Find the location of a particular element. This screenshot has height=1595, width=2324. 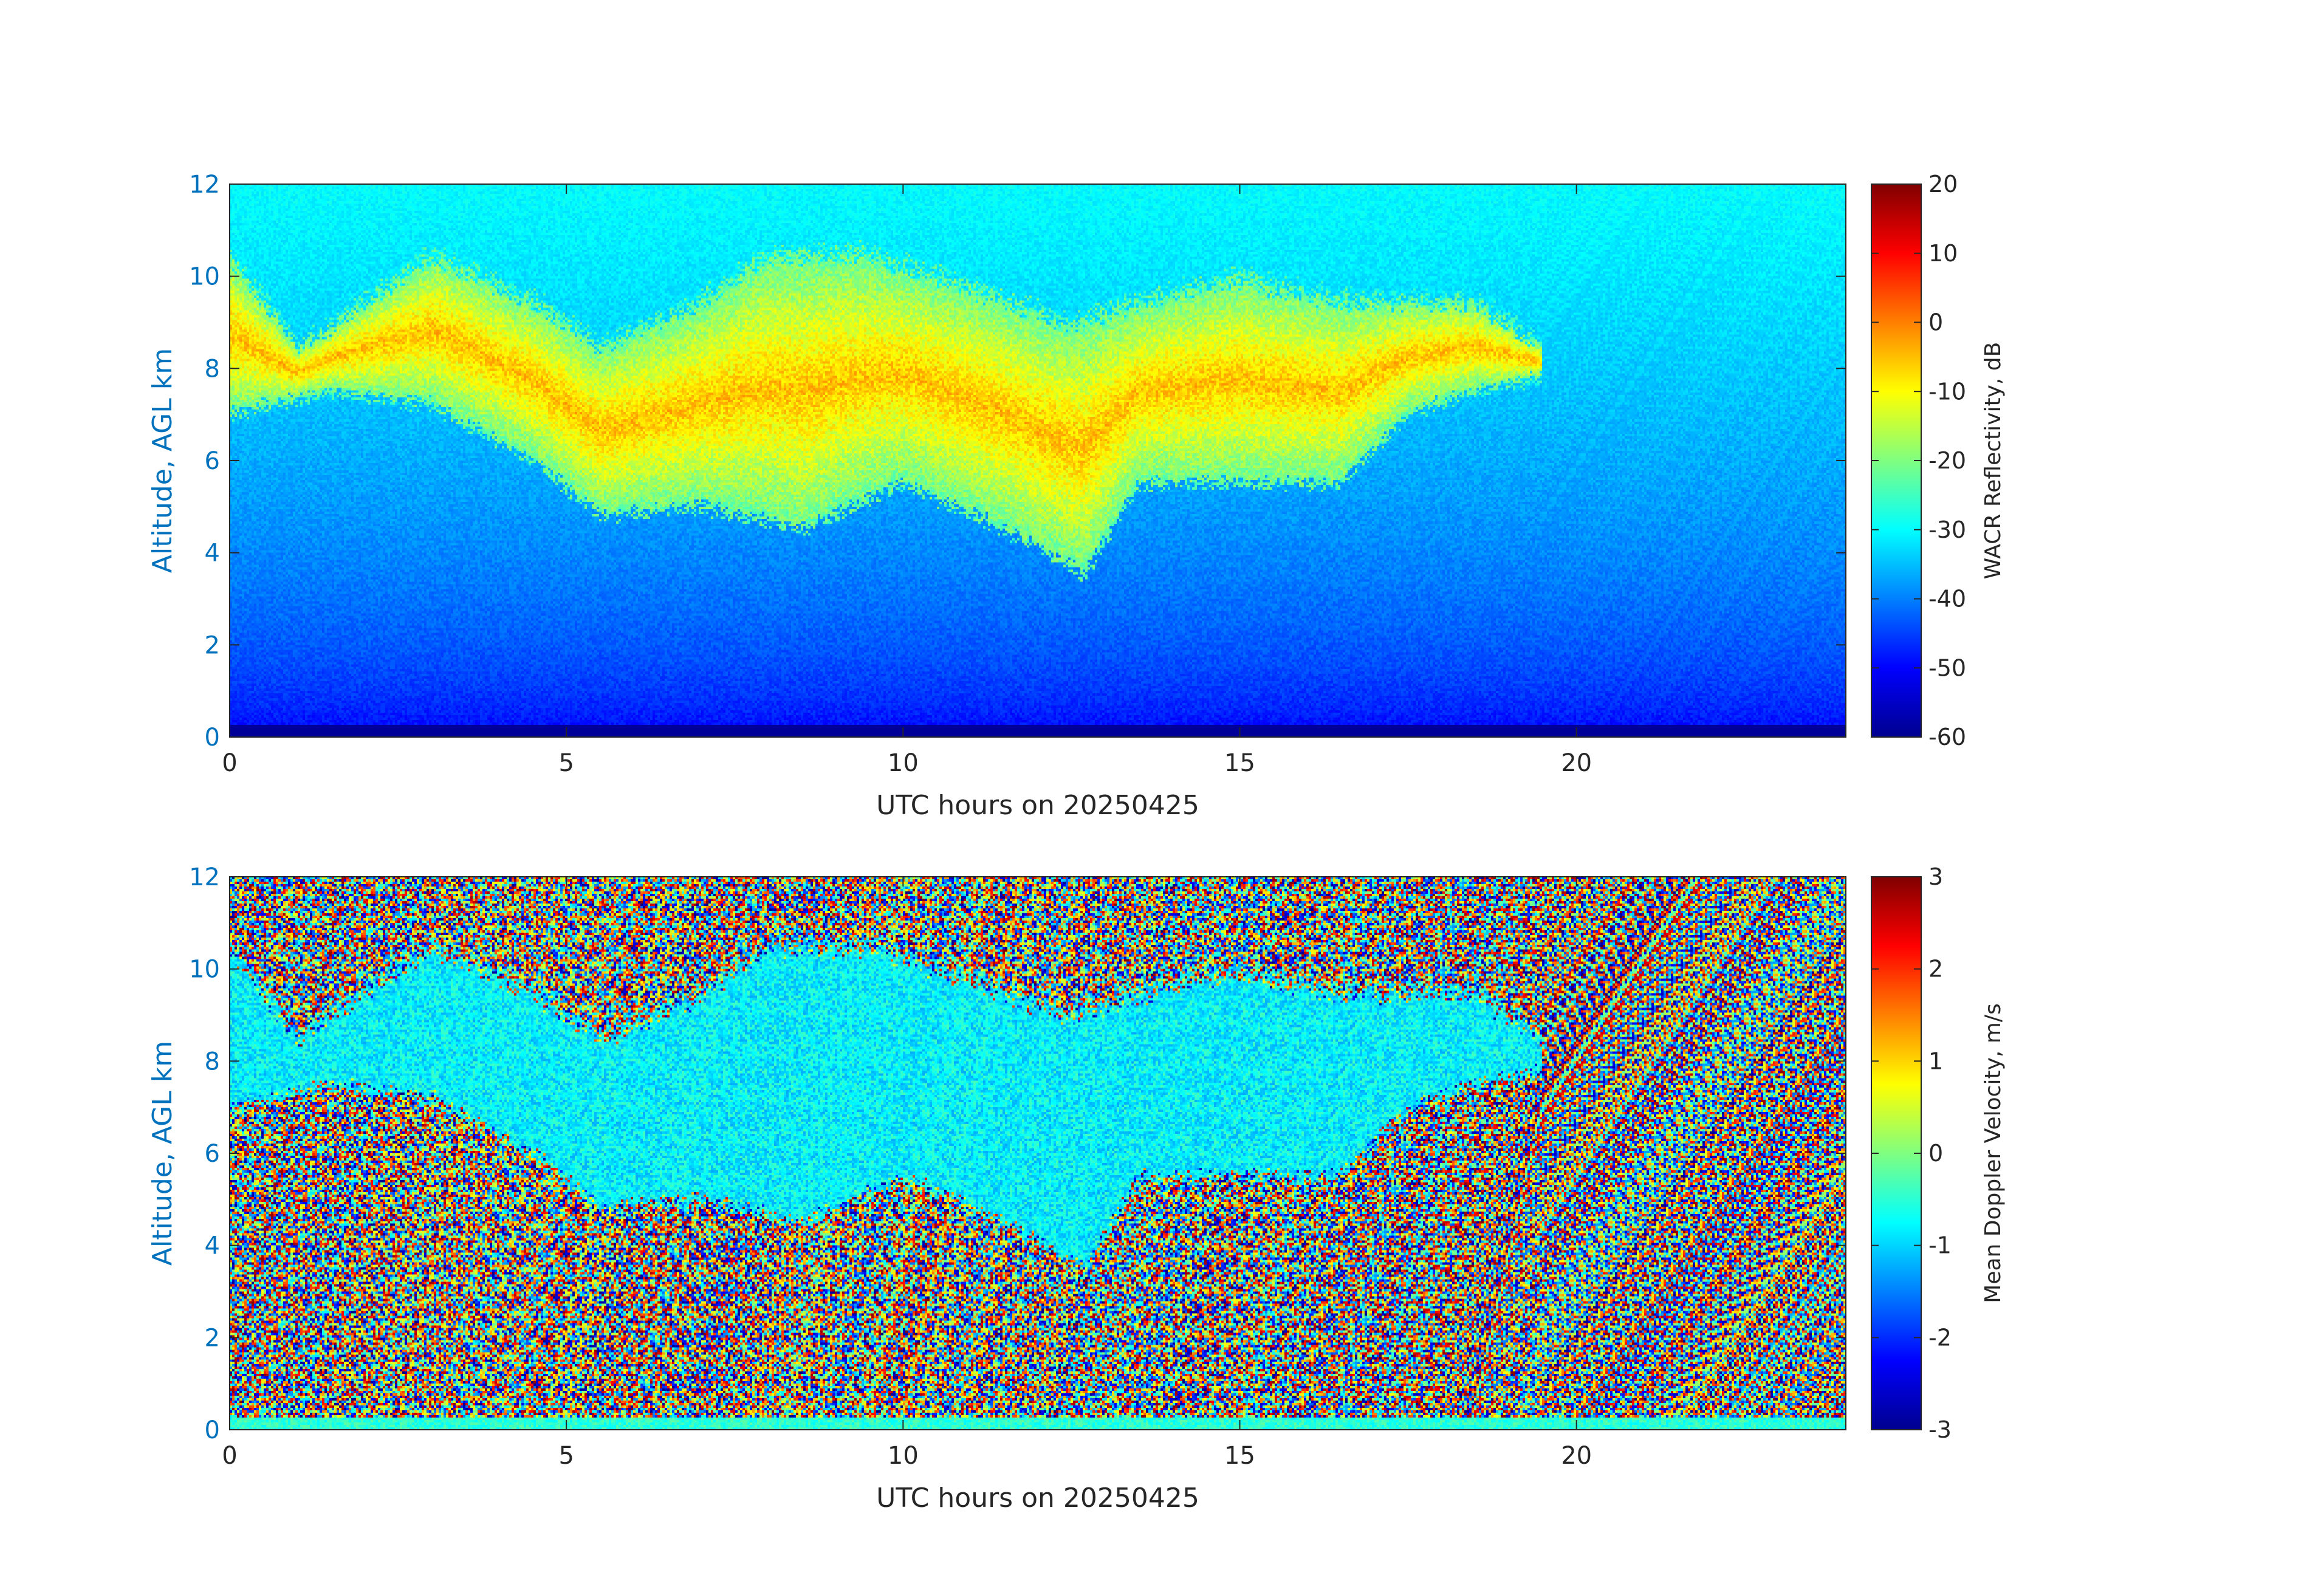

colorbar-tick-label: -20 is located at coordinates (1947, 460).